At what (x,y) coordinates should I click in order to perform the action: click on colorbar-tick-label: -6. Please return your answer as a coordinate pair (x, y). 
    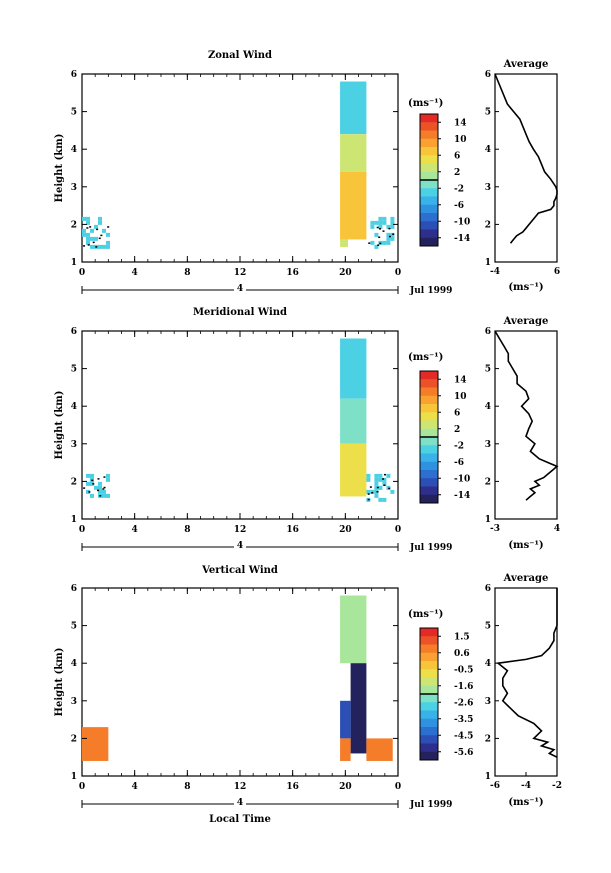
    Looking at the image, I should click on (459, 206).